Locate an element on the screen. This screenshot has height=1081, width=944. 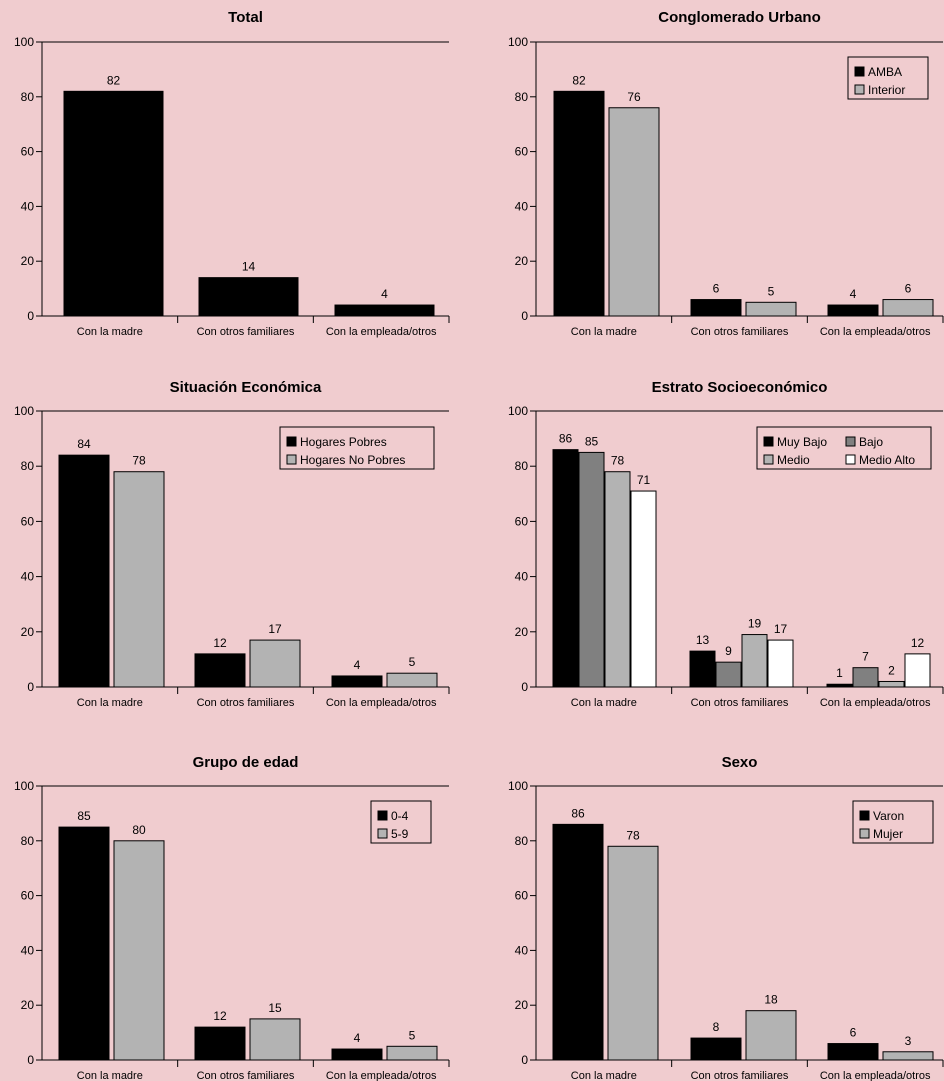
legend: AMBA Interior is located at coordinates (888, 78).